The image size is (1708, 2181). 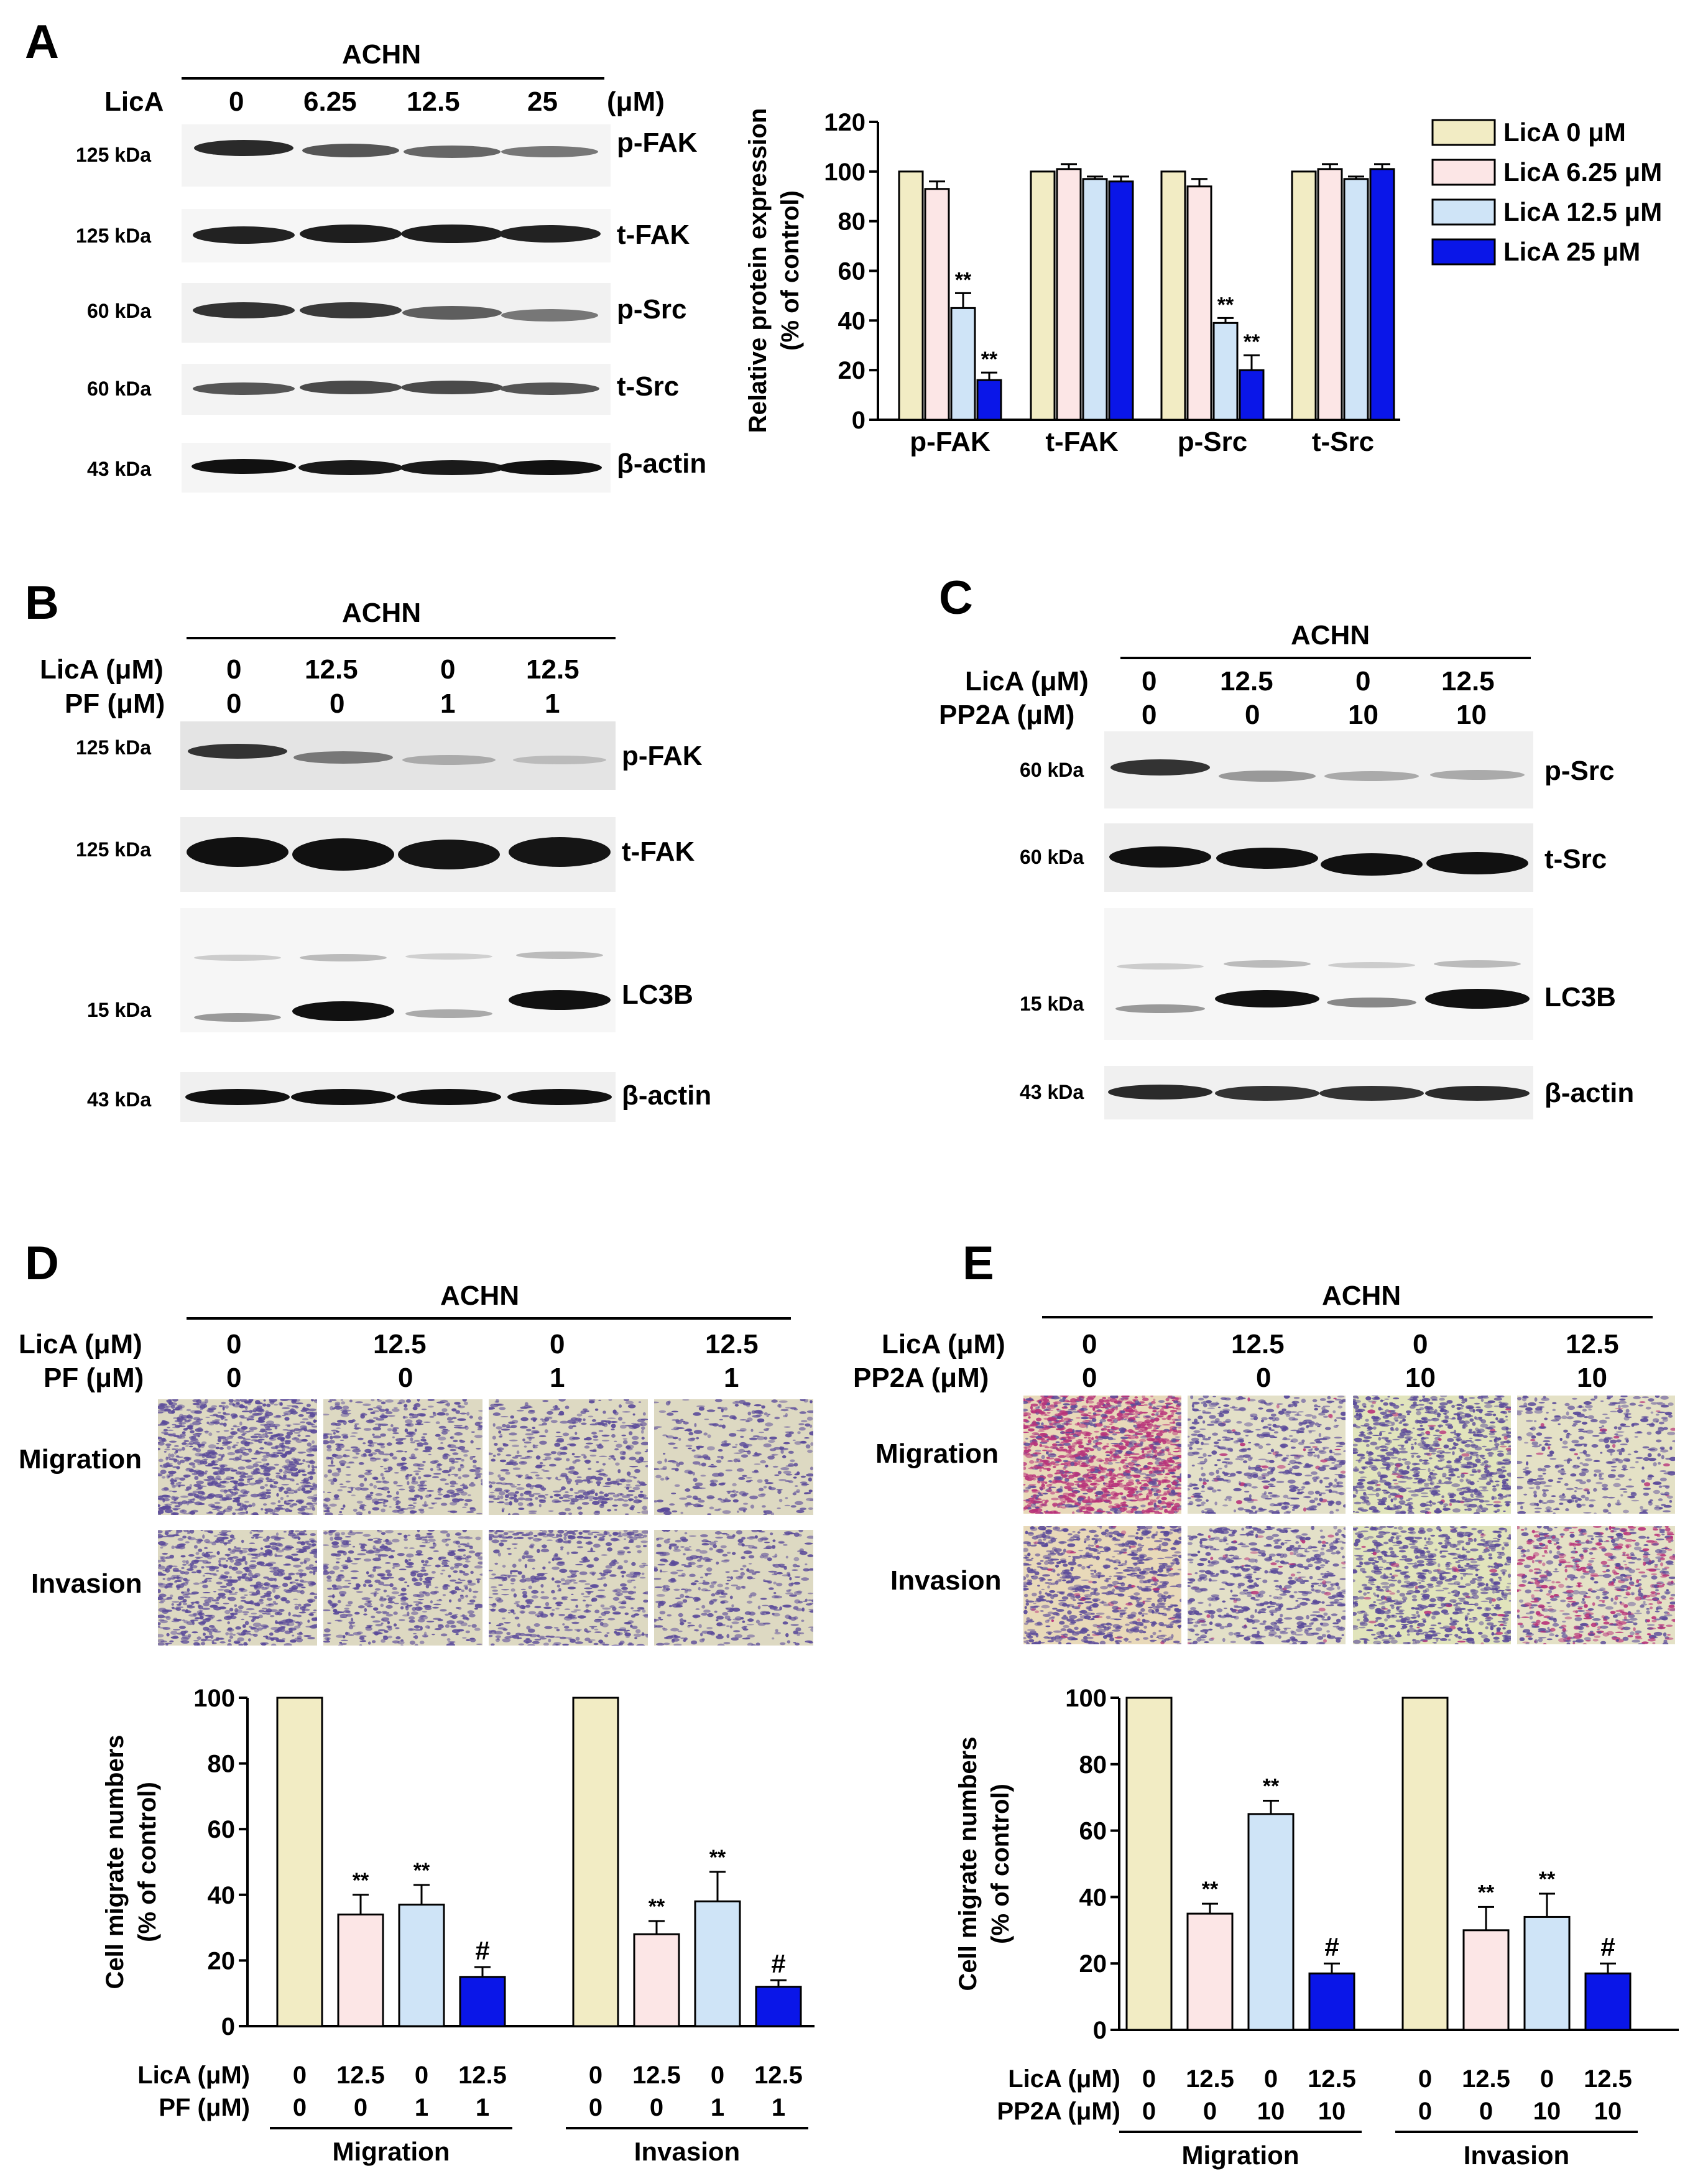 I want to click on y-tick-label-e: 0, so click(x=1100, y=2030).